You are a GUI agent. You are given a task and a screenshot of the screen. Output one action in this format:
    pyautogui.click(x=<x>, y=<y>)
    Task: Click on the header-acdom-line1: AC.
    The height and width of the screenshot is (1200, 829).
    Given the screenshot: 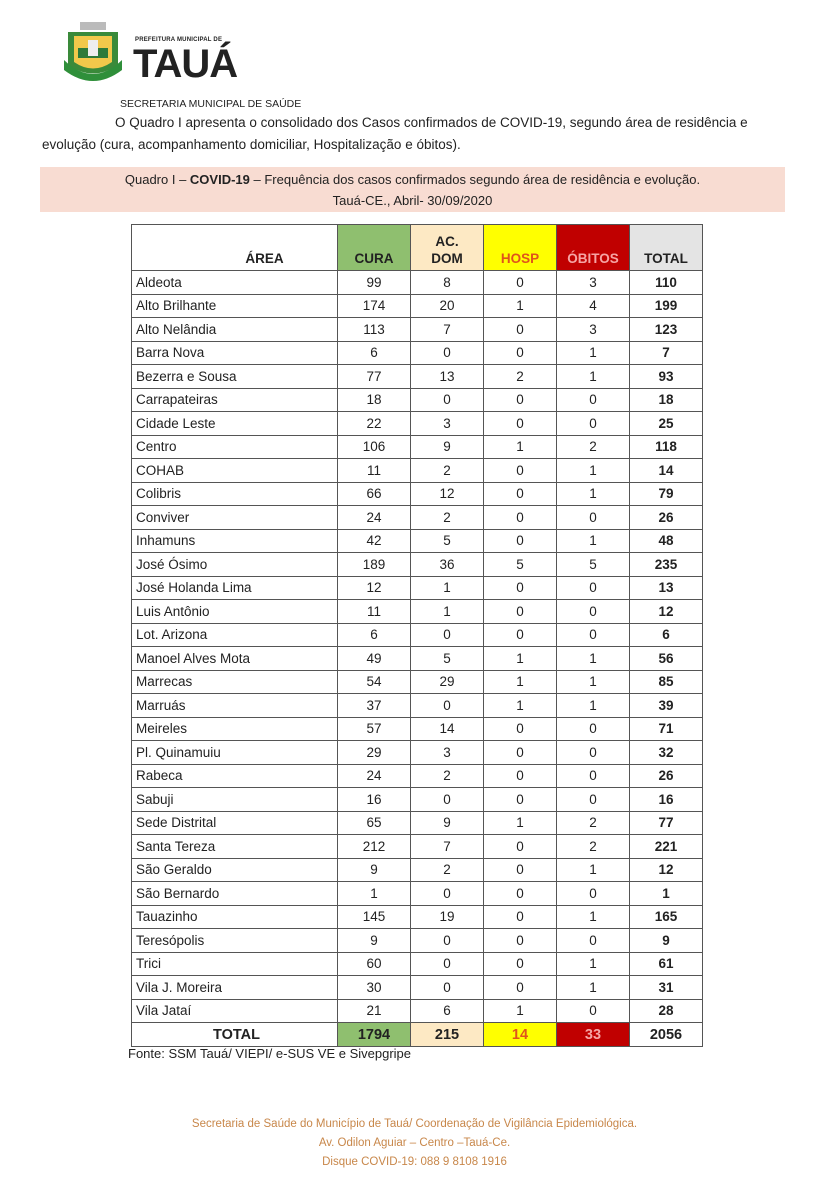 What is the action you would take?
    pyautogui.click(x=447, y=241)
    